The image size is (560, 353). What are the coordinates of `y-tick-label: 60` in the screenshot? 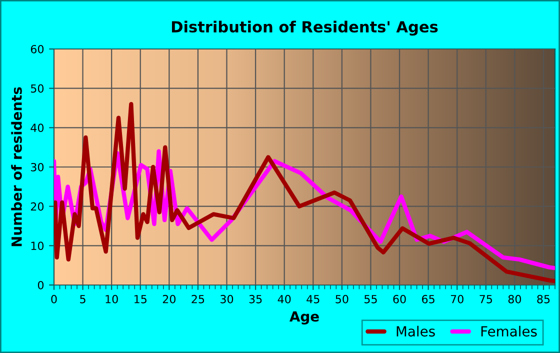 It's located at (37, 49).